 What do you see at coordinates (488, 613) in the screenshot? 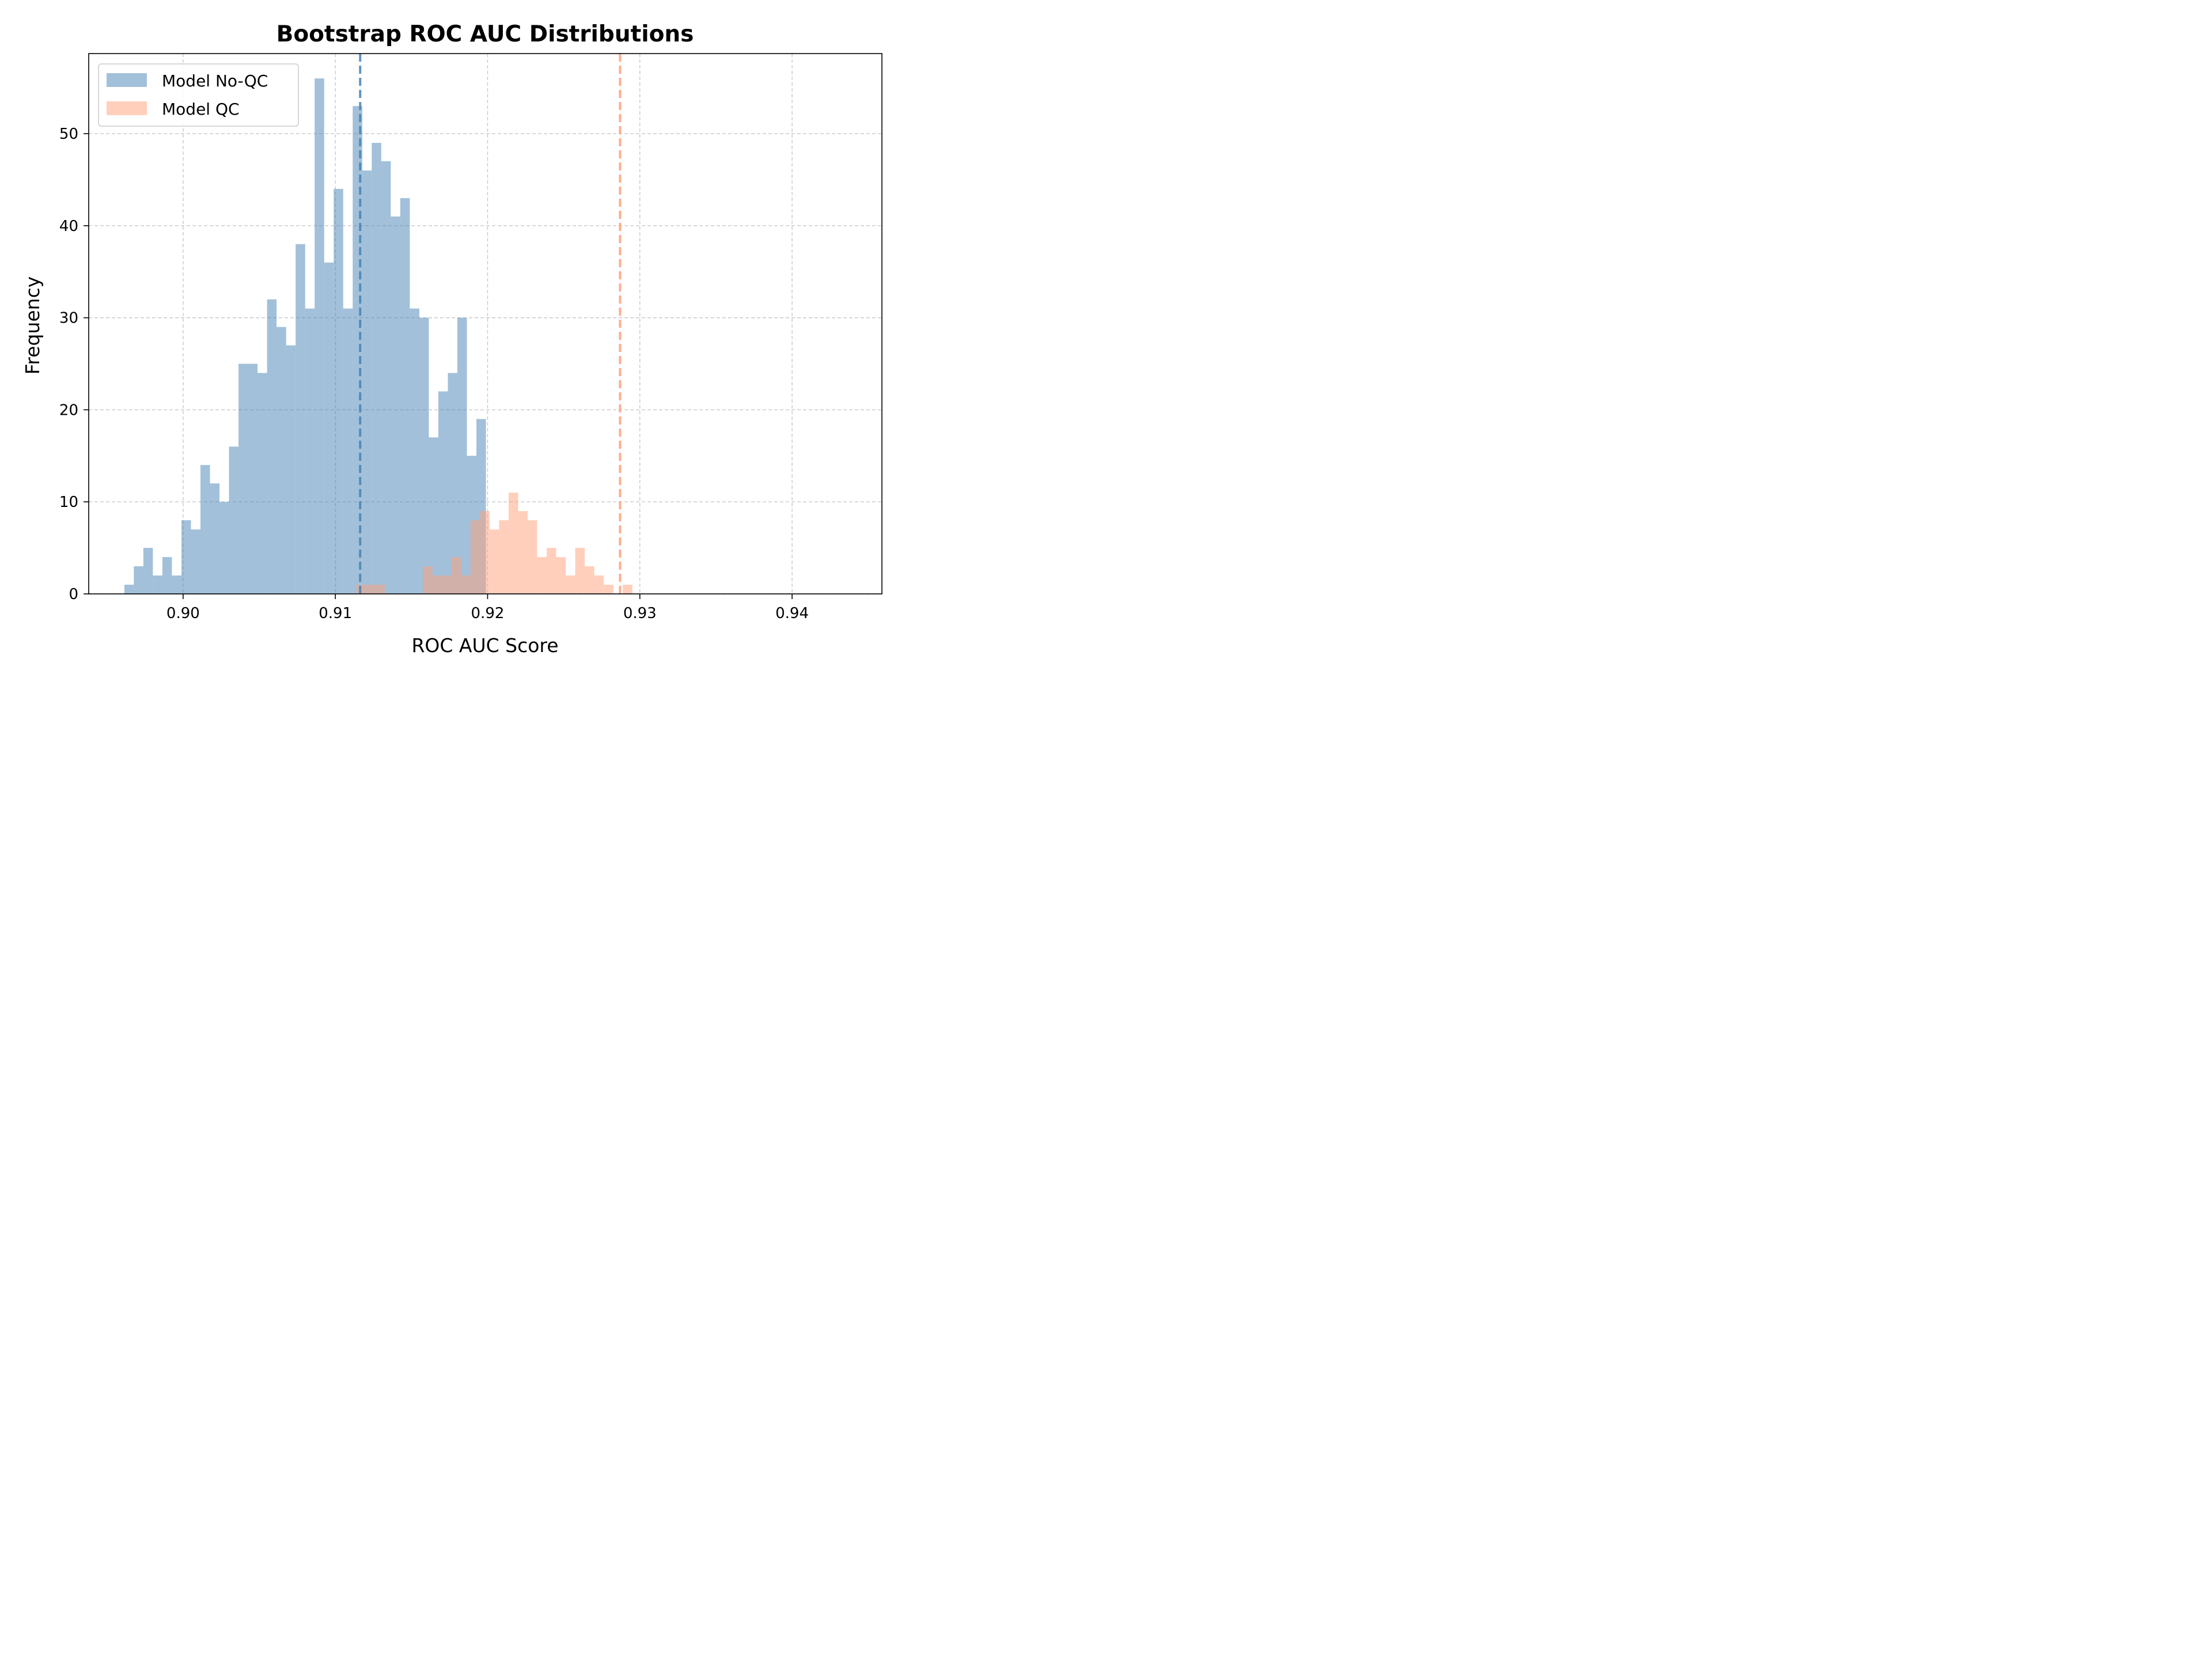
I see `x-tick-label-2: 0.92` at bounding box center [488, 613].